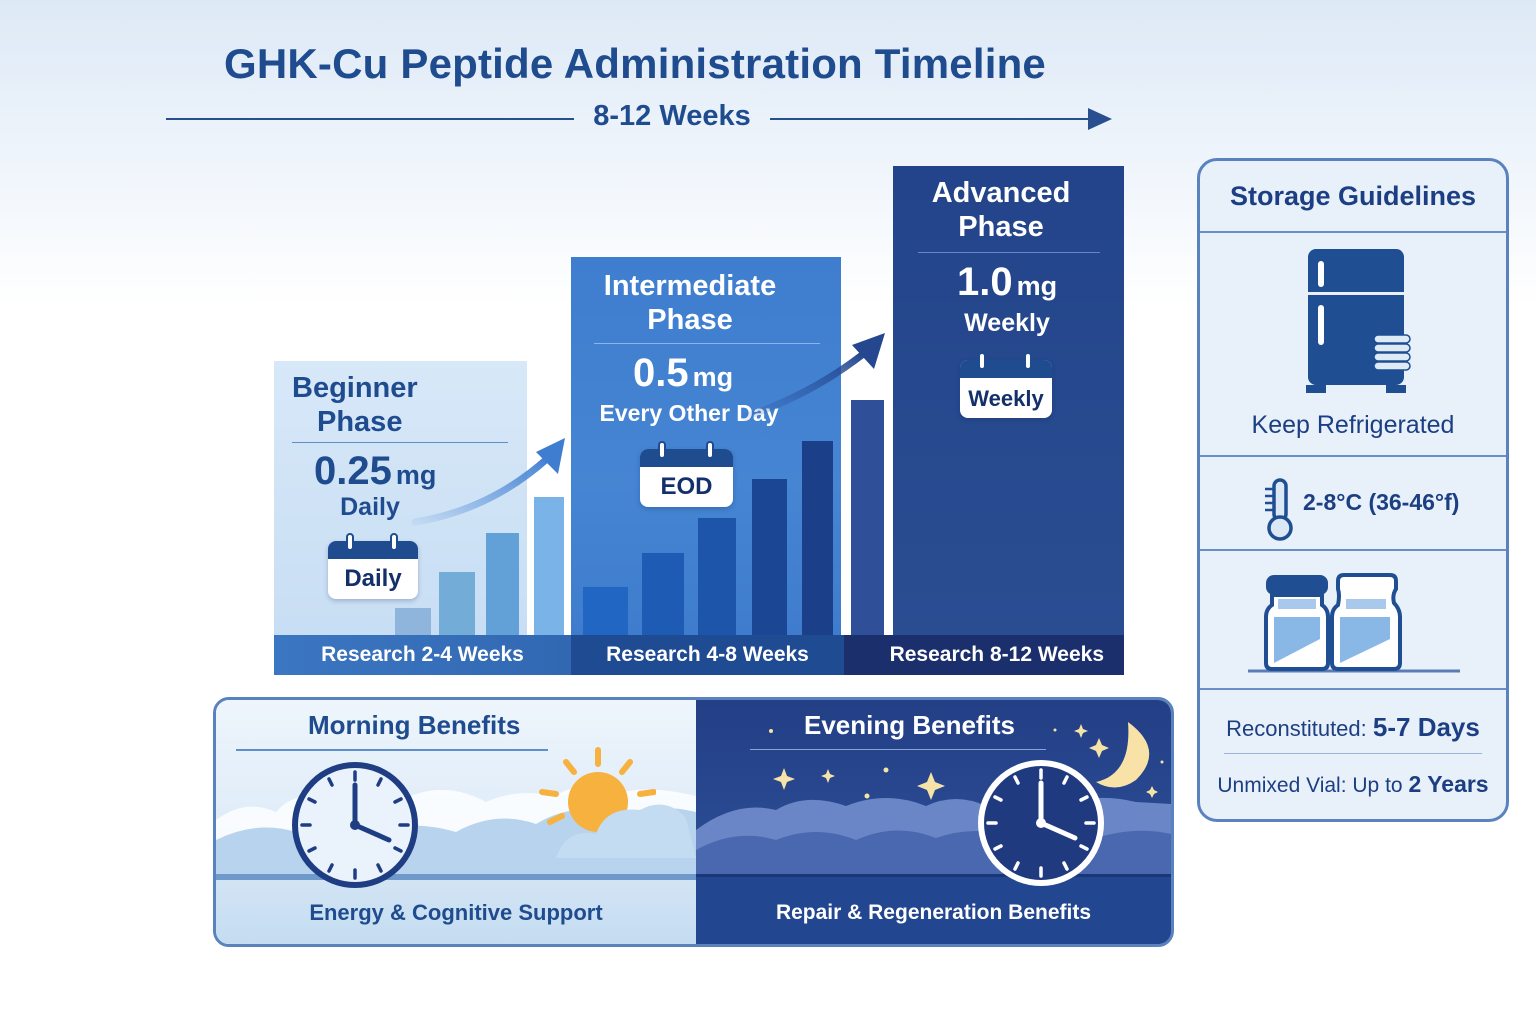 The width and height of the screenshot is (1536, 1024). What do you see at coordinates (353, 471) in the screenshot?
I see `dose-value: 0.25` at bounding box center [353, 471].